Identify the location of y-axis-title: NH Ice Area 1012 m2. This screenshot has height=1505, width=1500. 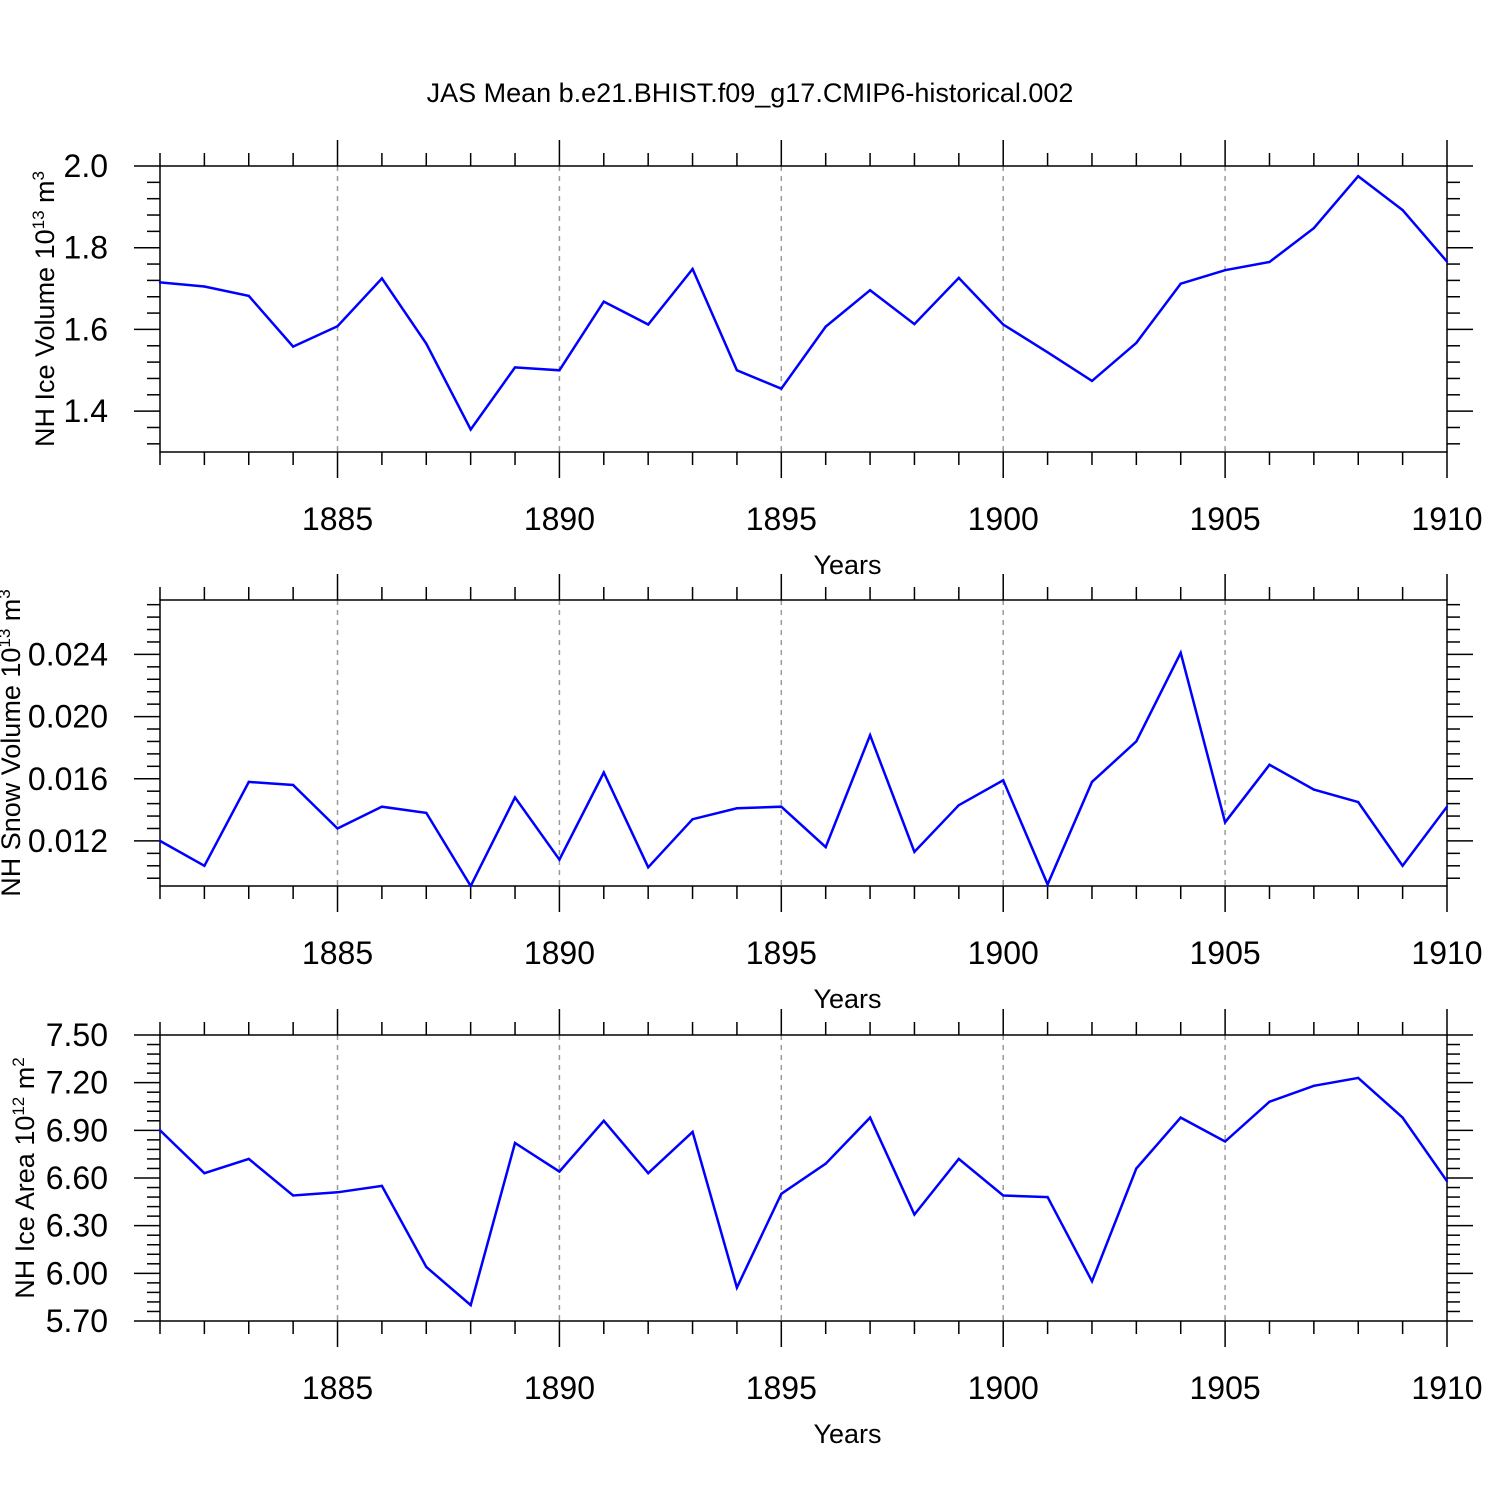
(24, 1177).